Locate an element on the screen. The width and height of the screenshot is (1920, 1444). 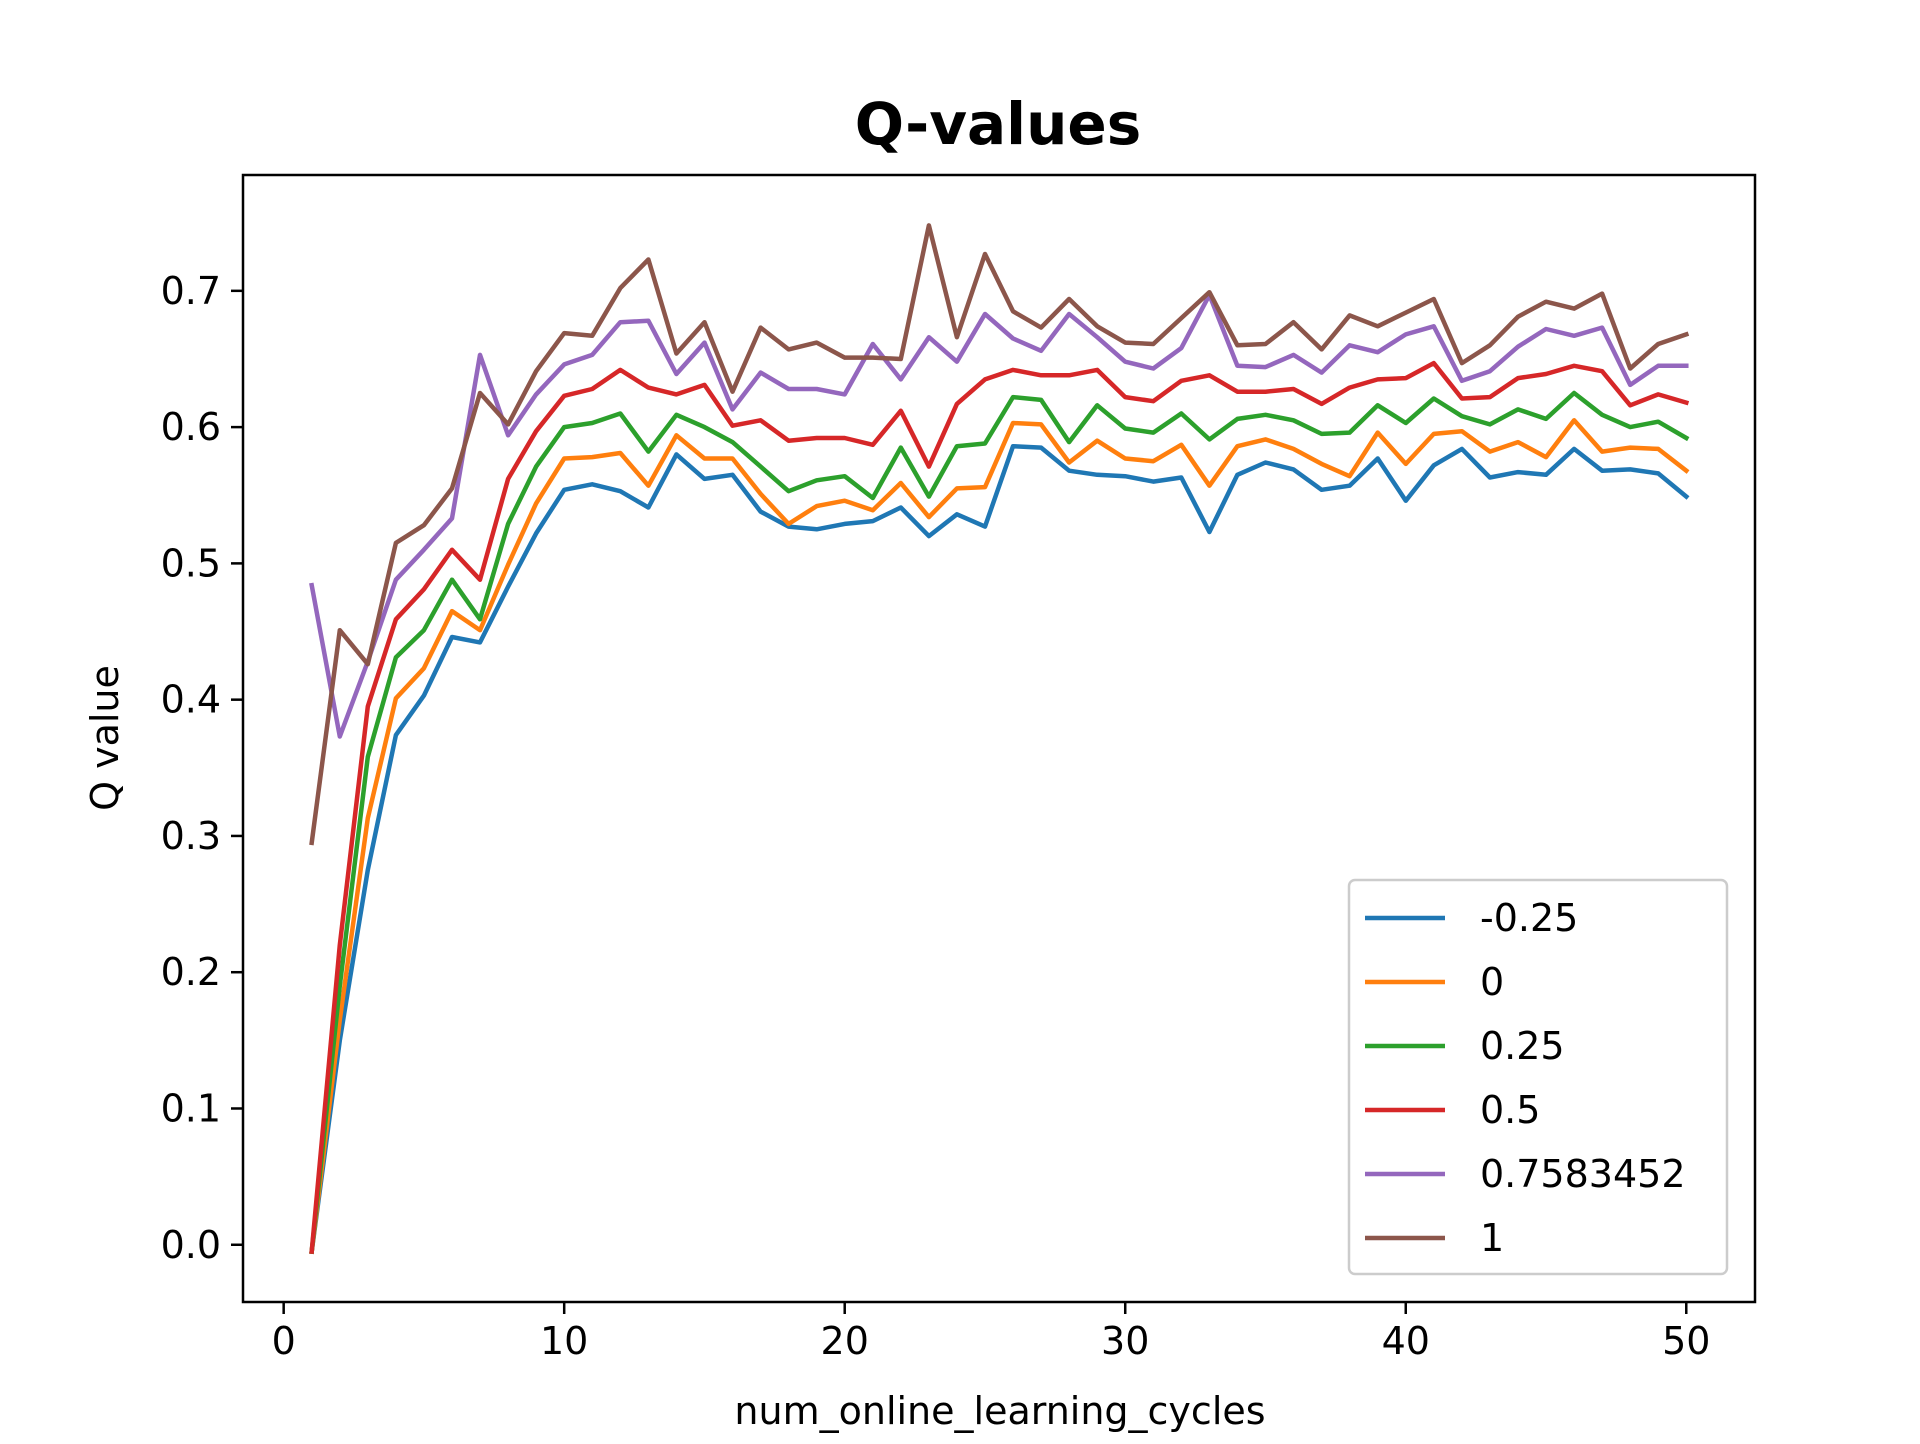
x-tick-label: 20 is located at coordinates (845, 1341).